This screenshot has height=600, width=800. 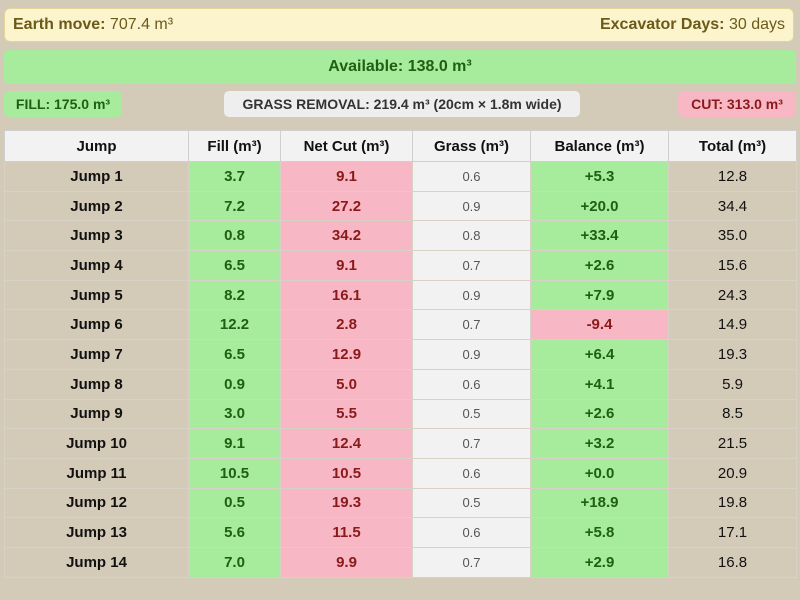 I want to click on total-cell: 12.8, so click(x=732, y=176).